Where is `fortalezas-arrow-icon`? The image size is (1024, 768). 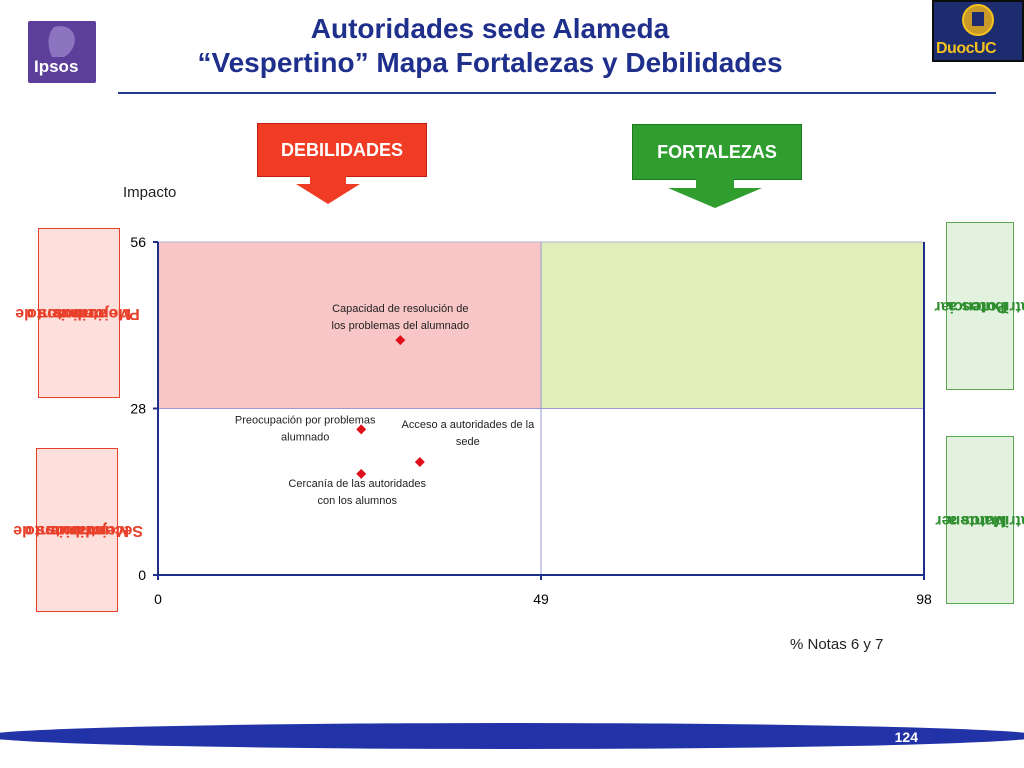
fortalezas-arrow-icon is located at coordinates (715, 193).